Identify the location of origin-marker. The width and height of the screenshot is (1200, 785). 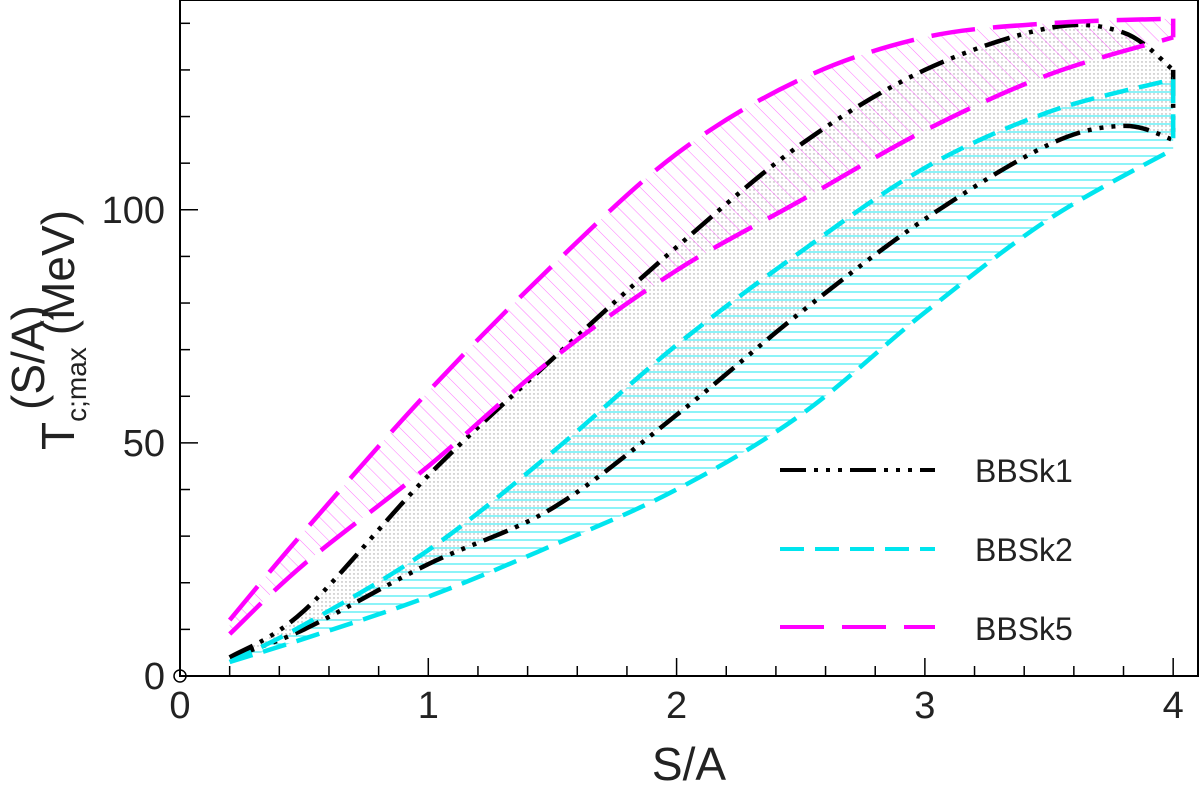
(180, 676).